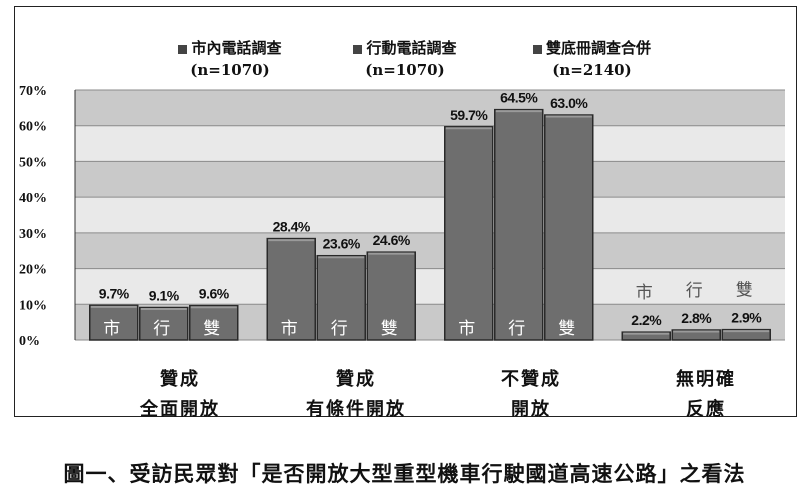 This screenshot has height=498, width=809. Describe the element at coordinates (164, 296) in the screenshot. I see `data-label: 9.1%` at that location.